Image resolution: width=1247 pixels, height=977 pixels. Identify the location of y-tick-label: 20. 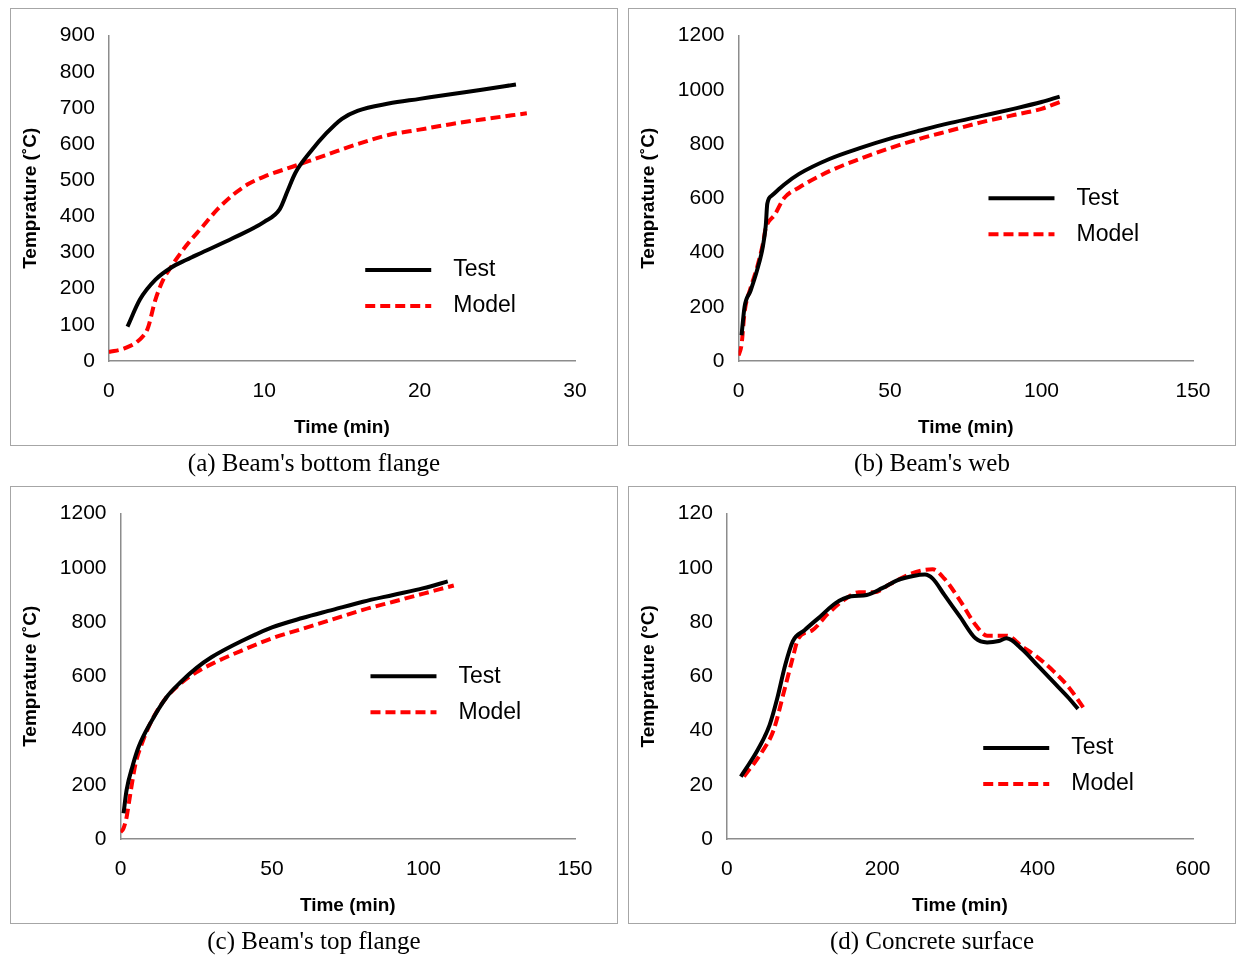
(701, 783).